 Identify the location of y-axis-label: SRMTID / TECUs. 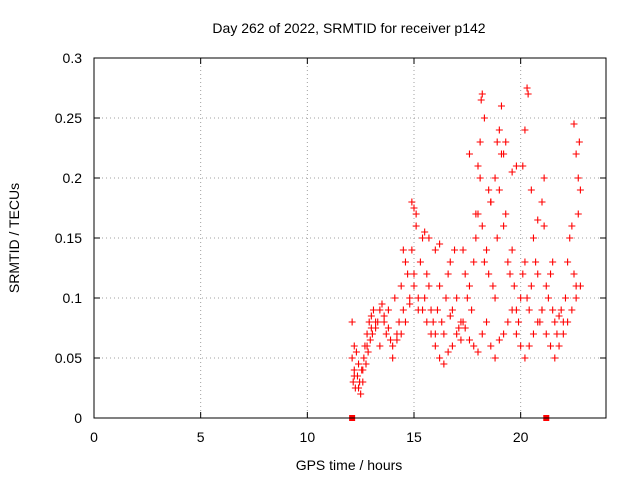
(14, 238).